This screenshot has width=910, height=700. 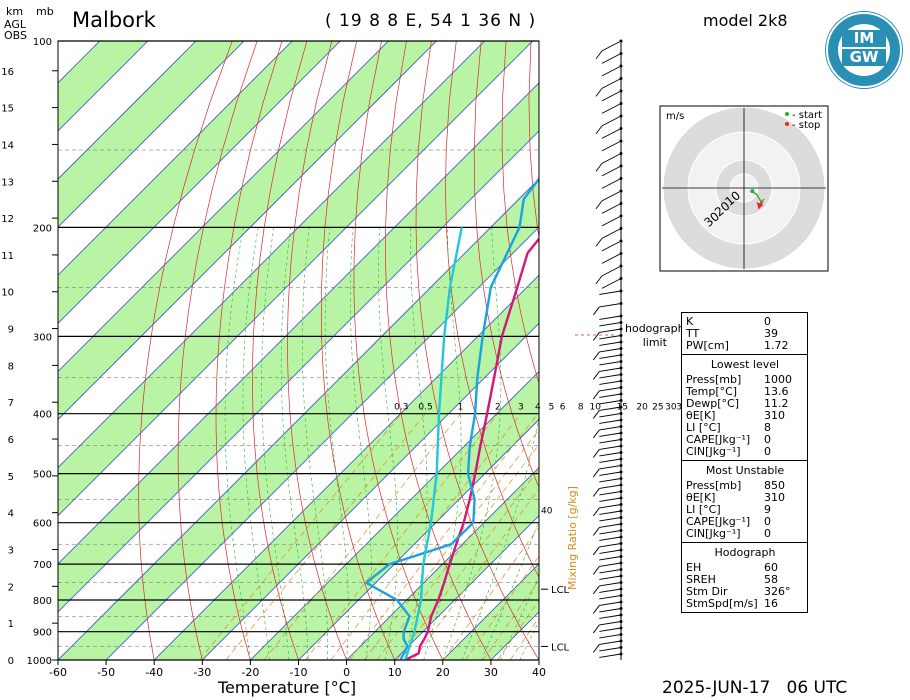 I want to click on mixing-tick-label: 20, so click(x=642, y=408).